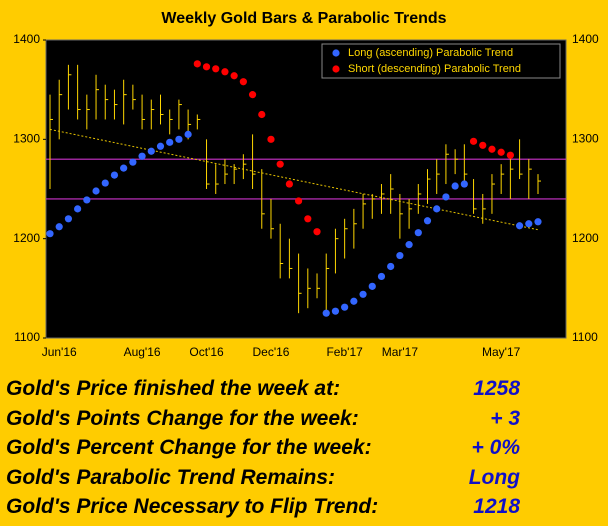 This screenshot has width=608, height=526. What do you see at coordinates (496, 506) in the screenshot?
I see `summary-value: 1218` at bounding box center [496, 506].